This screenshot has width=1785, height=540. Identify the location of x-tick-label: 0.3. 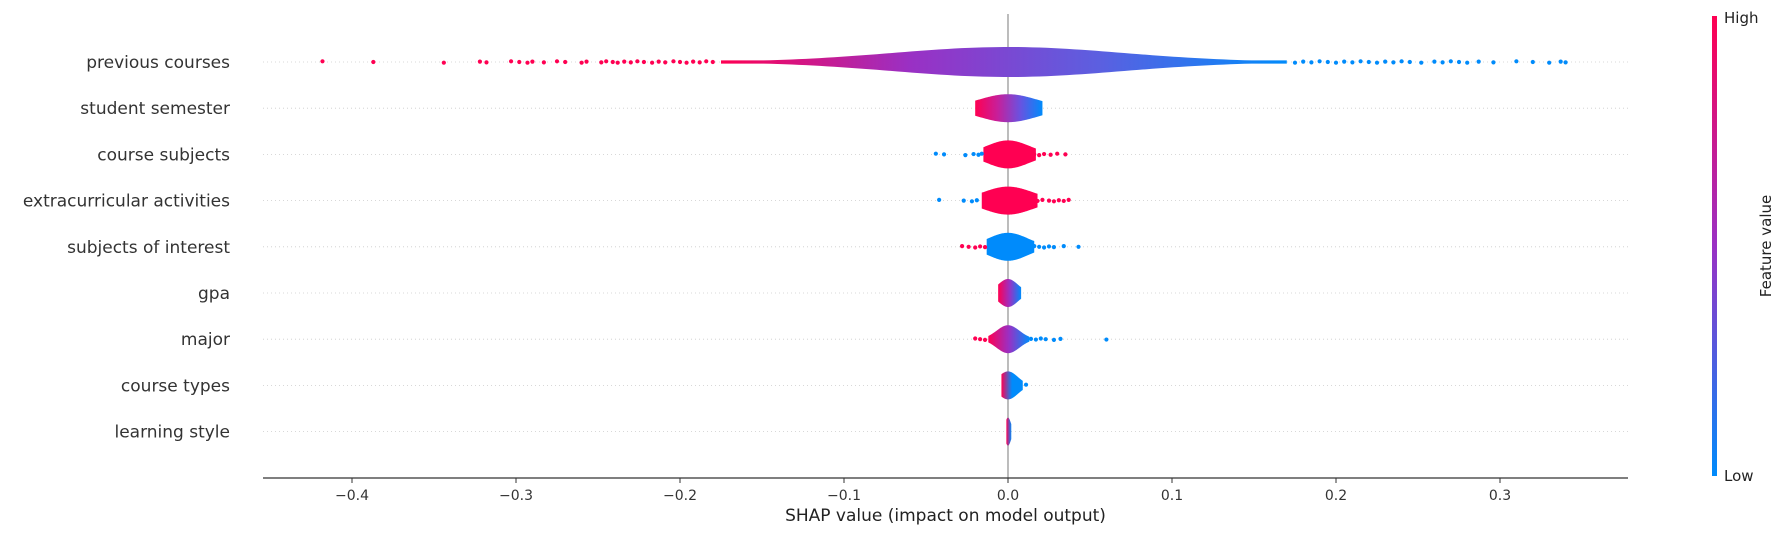
(1500, 496).